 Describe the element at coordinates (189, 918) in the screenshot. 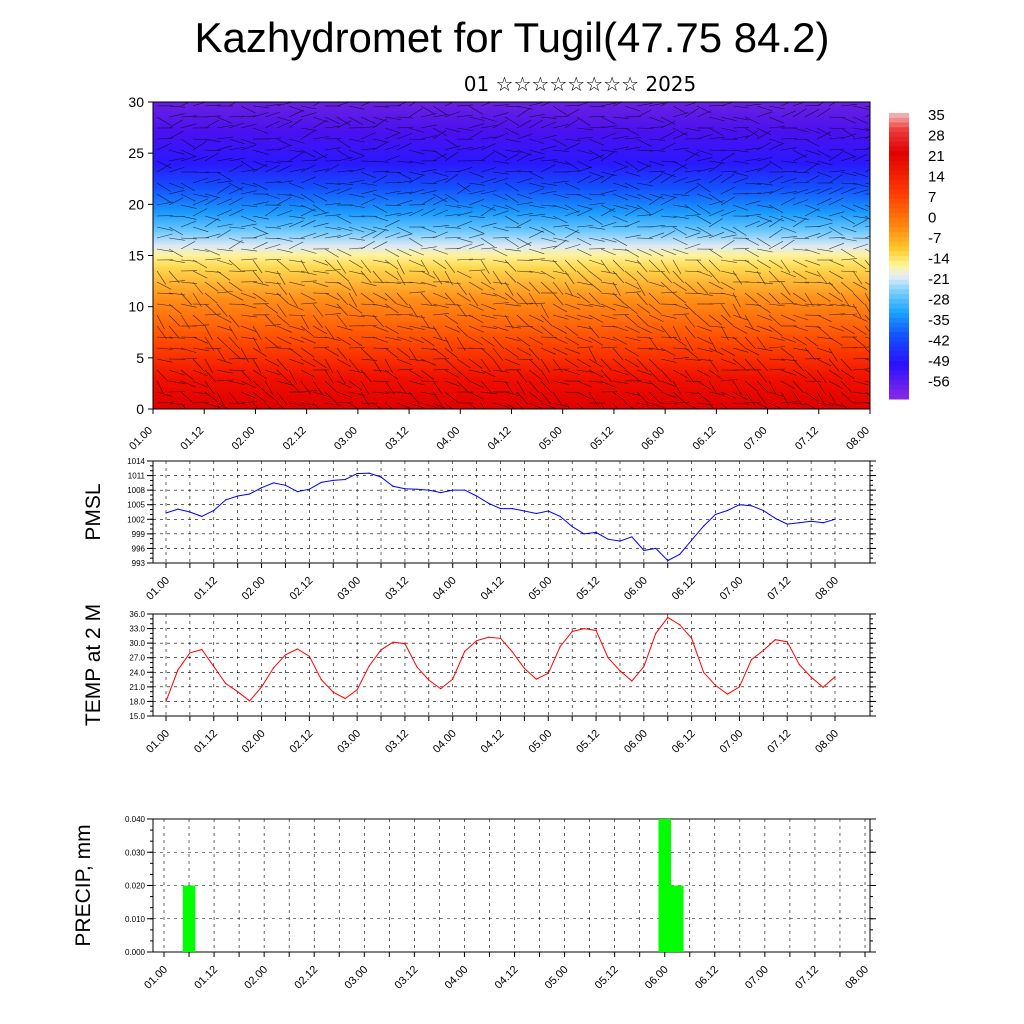

I see `precip-bar` at that location.